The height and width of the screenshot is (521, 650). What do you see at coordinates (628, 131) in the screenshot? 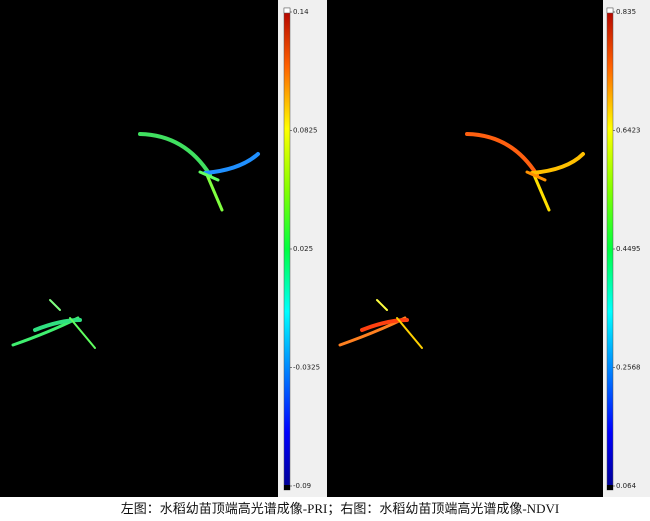
I see `colorbar-tick-label: 0.6423` at bounding box center [628, 131].